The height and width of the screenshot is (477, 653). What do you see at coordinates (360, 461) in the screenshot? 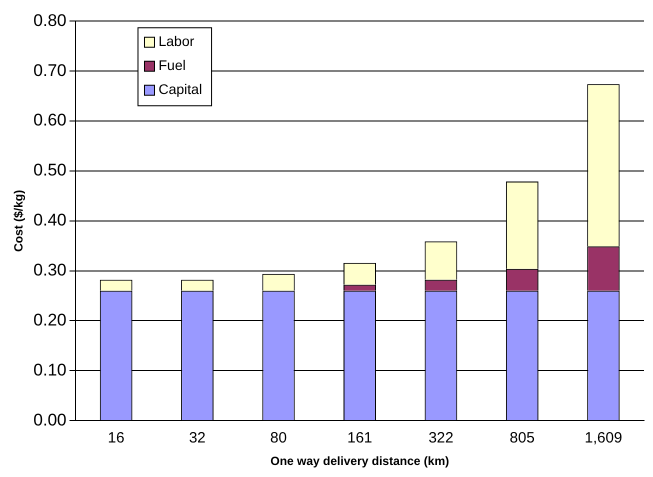
I see `x-axis-title: One way delivery distance (km)` at bounding box center [360, 461].